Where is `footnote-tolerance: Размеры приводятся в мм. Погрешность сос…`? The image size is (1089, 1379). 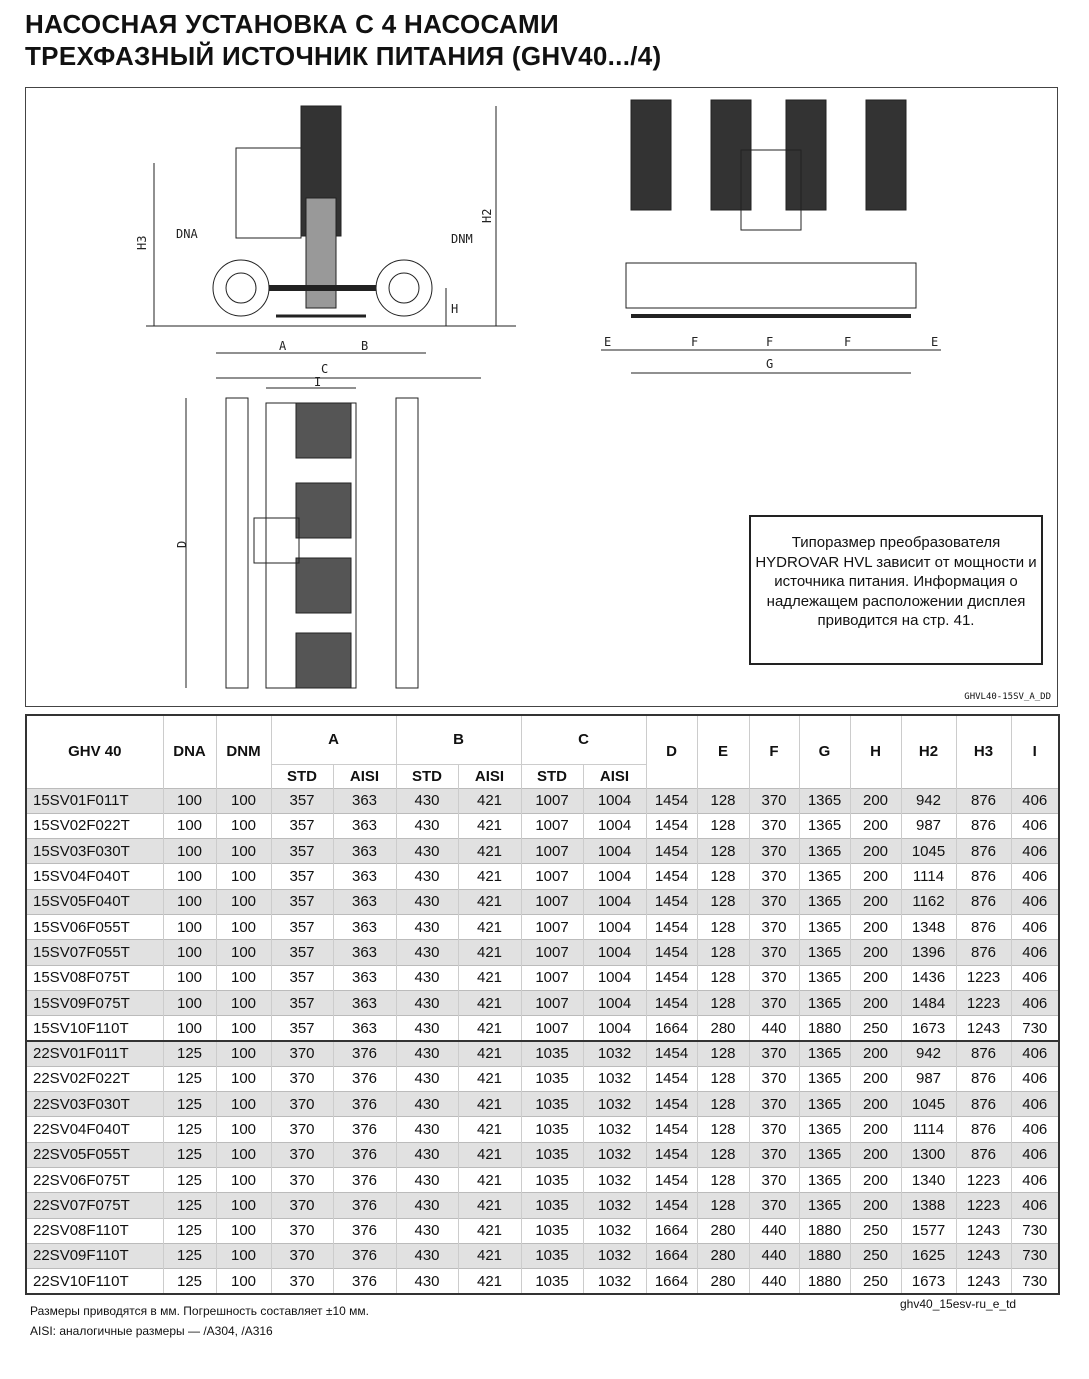 footnote-tolerance: Размеры приводятся в мм. Погрешность сос… is located at coordinates (199, 1311).